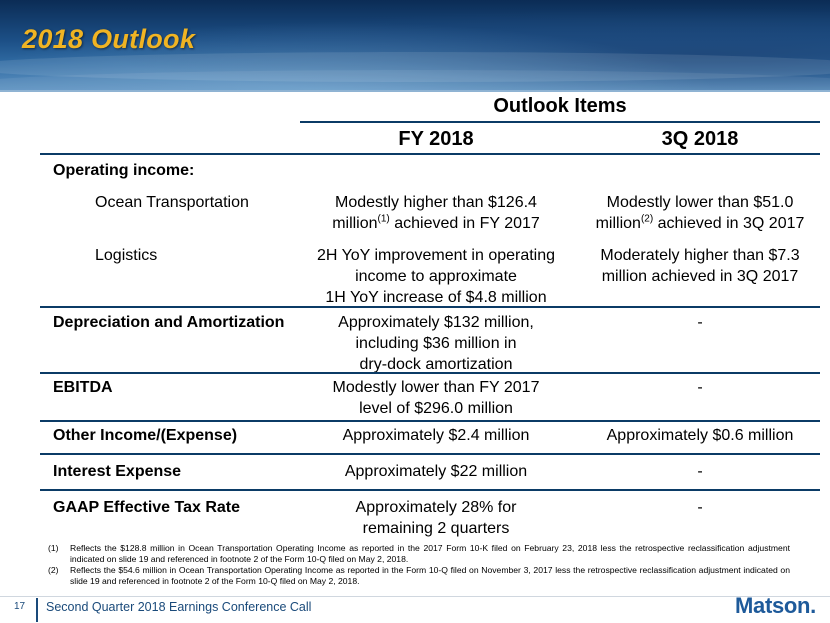 This screenshot has width=830, height=623. Describe the element at coordinates (20, 606) in the screenshot. I see `page-number: 17` at that location.